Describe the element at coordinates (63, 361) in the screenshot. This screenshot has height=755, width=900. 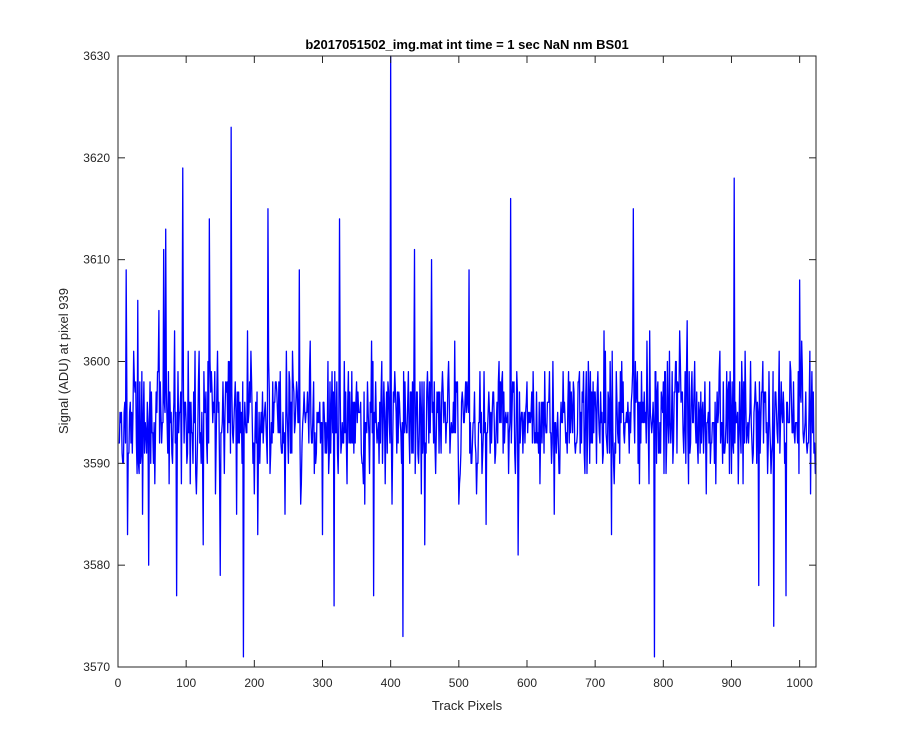
I see `y-axis-label: Signal (ADU) at pixel 939` at that location.